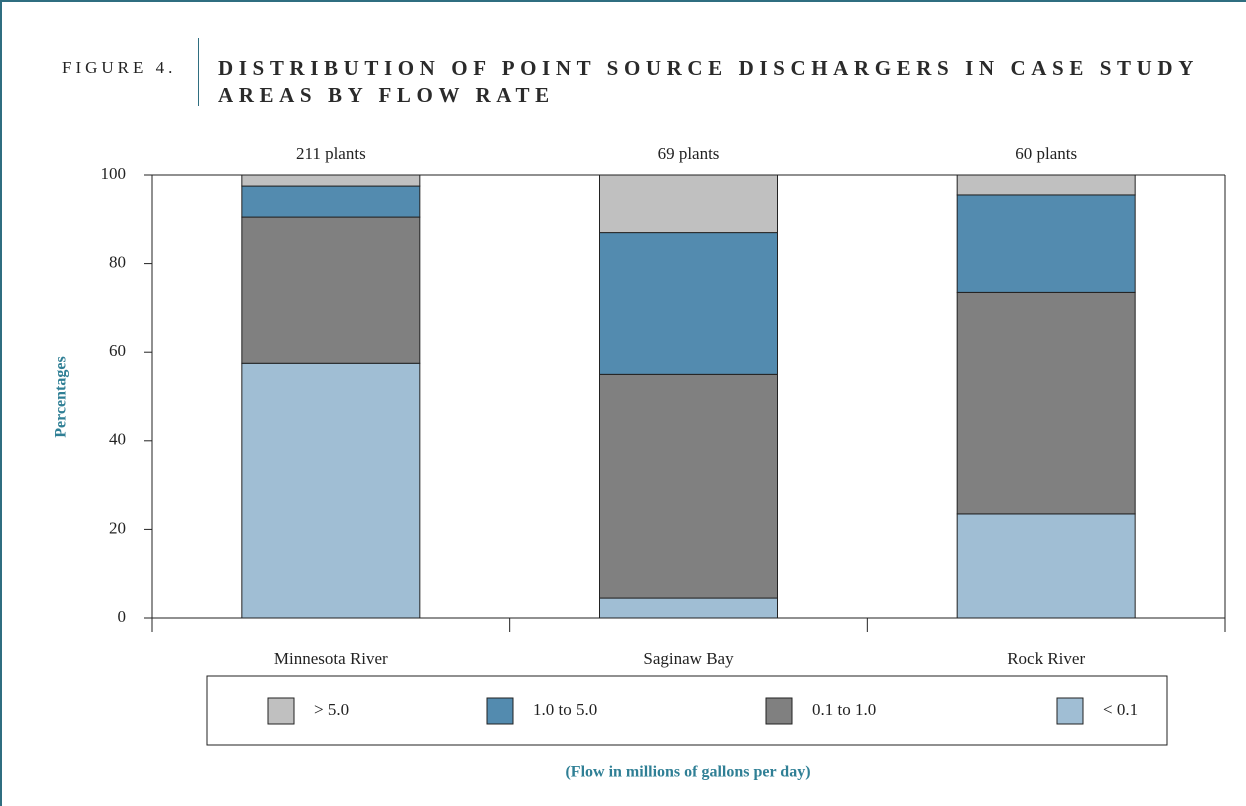  Describe the element at coordinates (1120, 709) in the screenshot. I see `legend-label: < 0.1` at that location.